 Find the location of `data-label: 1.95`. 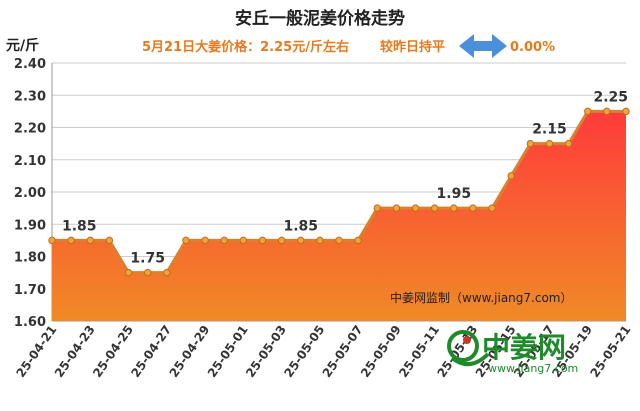

data-label: 1.95 is located at coordinates (454, 194).